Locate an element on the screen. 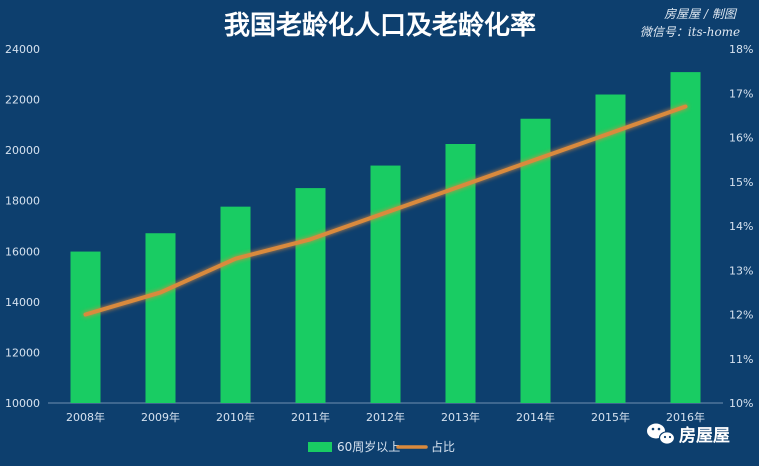 The width and height of the screenshot is (759, 466). legend-label-bar: 60周岁以上 is located at coordinates (368, 446).